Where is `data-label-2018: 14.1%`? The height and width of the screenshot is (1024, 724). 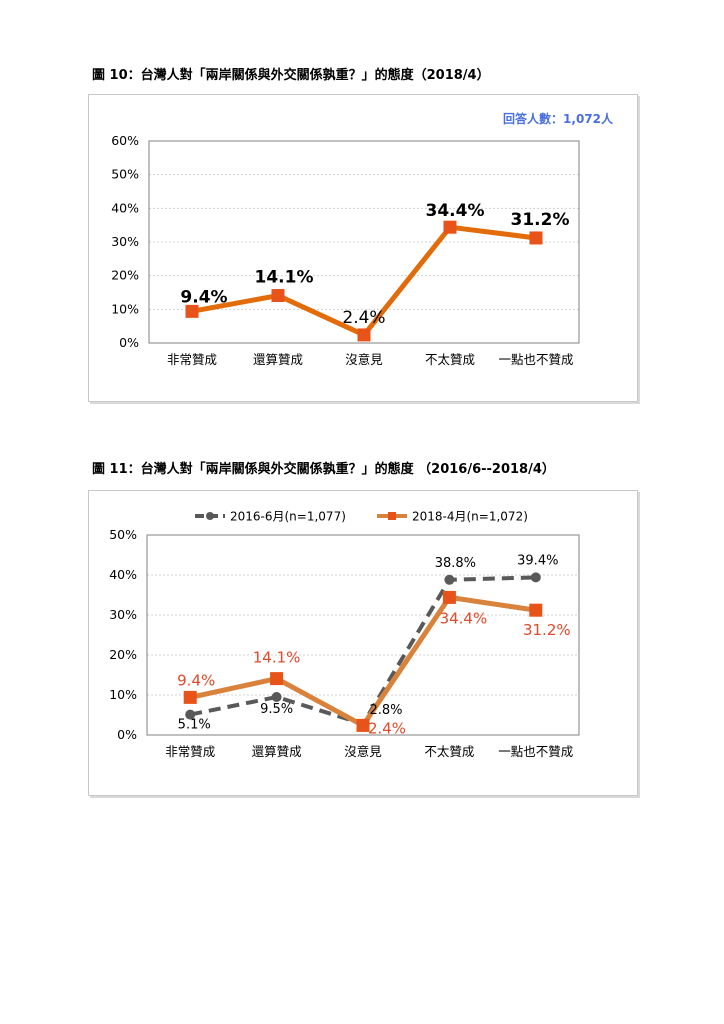 data-label-2018: 14.1% is located at coordinates (277, 658).